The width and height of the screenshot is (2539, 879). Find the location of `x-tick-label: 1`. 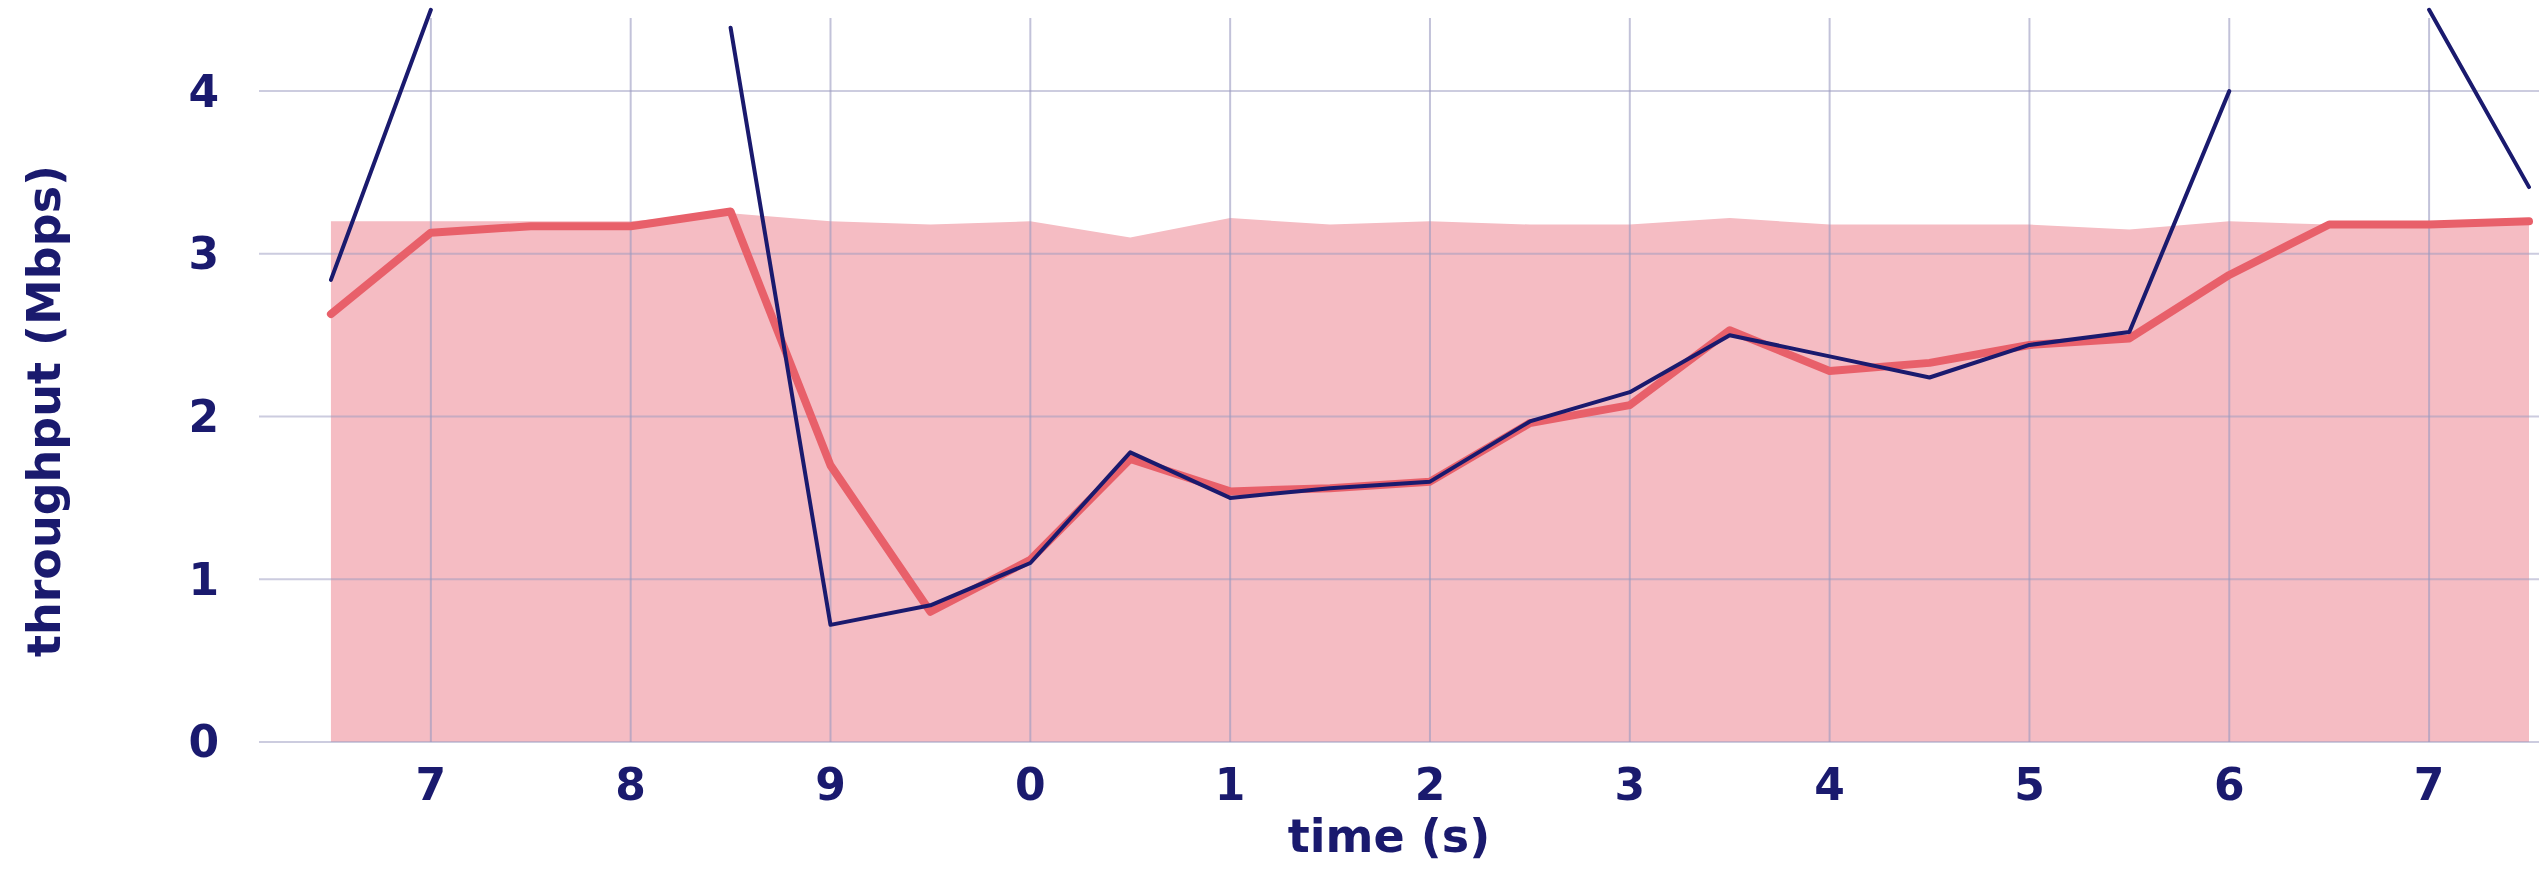

x-tick-label: 1 is located at coordinates (1230, 784).